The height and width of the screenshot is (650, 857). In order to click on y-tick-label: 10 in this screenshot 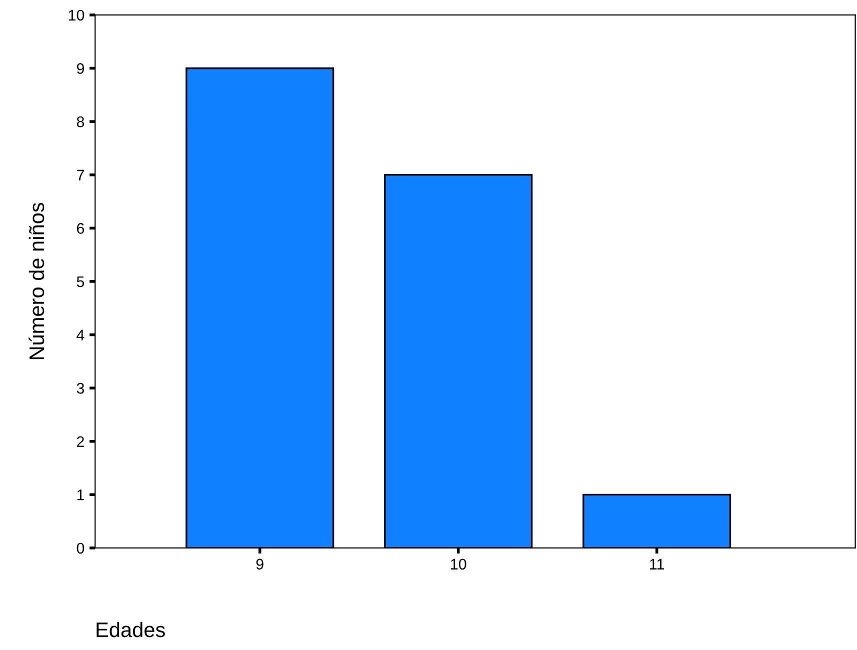, I will do `click(76, 15)`.